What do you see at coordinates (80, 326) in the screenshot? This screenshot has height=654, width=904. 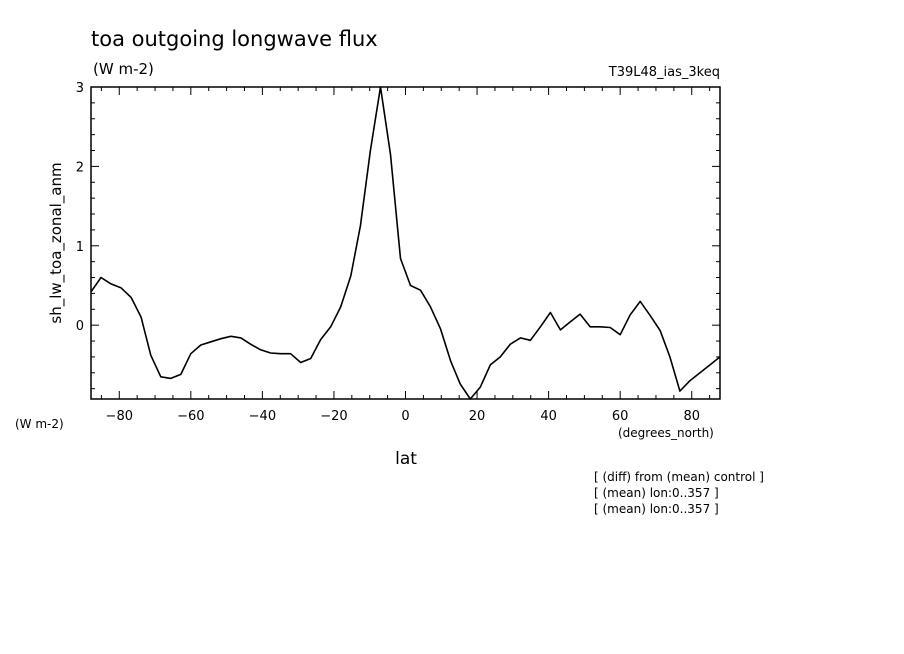 I see `y-tick-label: 0` at bounding box center [80, 326].